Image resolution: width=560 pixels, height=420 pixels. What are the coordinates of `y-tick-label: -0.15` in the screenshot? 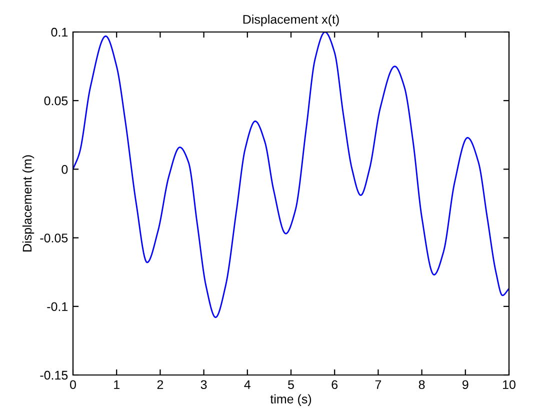 It's located at (54, 375).